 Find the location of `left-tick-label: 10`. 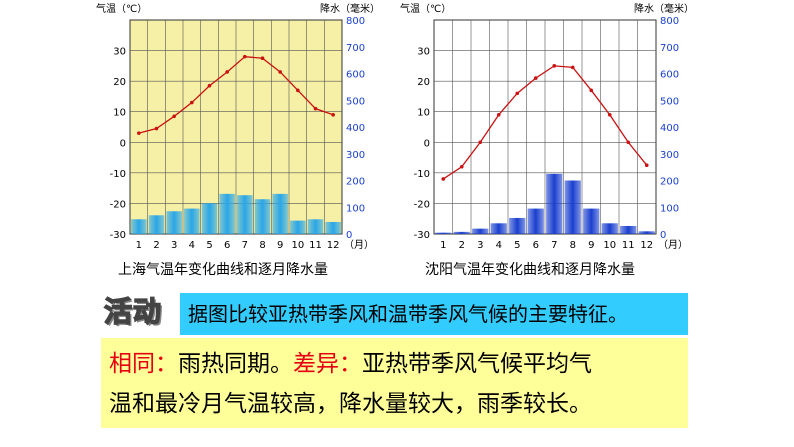

left-tick-label: 10 is located at coordinates (423, 113).